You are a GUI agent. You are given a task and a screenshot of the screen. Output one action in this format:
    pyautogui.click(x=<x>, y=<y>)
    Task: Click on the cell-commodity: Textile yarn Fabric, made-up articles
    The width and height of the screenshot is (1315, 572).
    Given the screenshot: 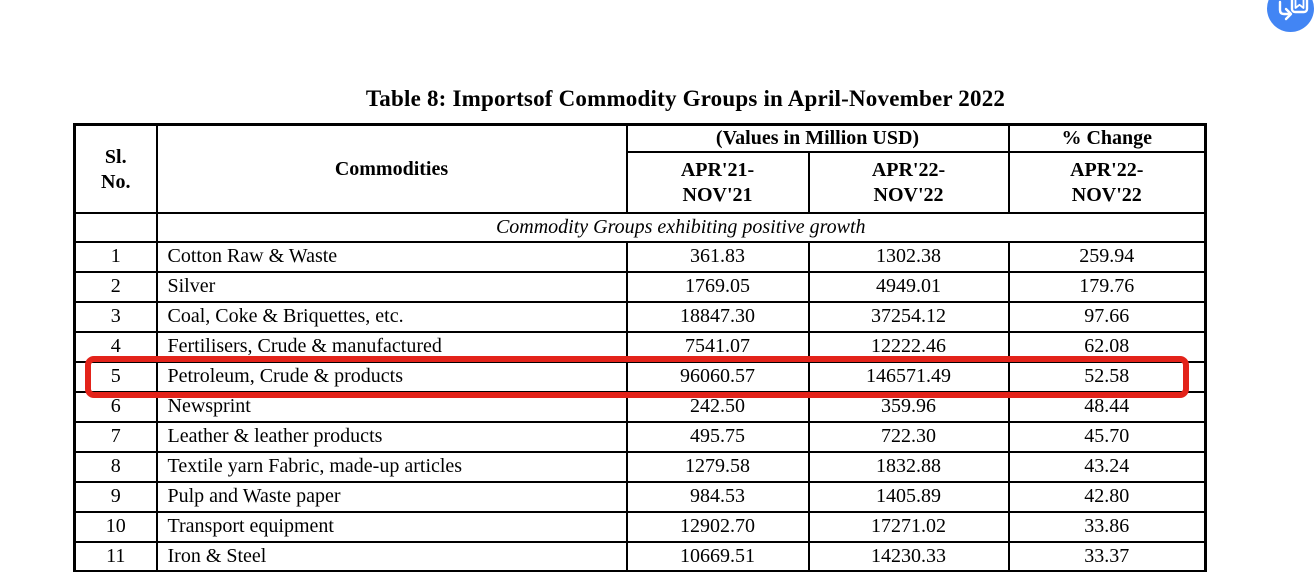 What is the action you would take?
    pyautogui.click(x=391, y=466)
    